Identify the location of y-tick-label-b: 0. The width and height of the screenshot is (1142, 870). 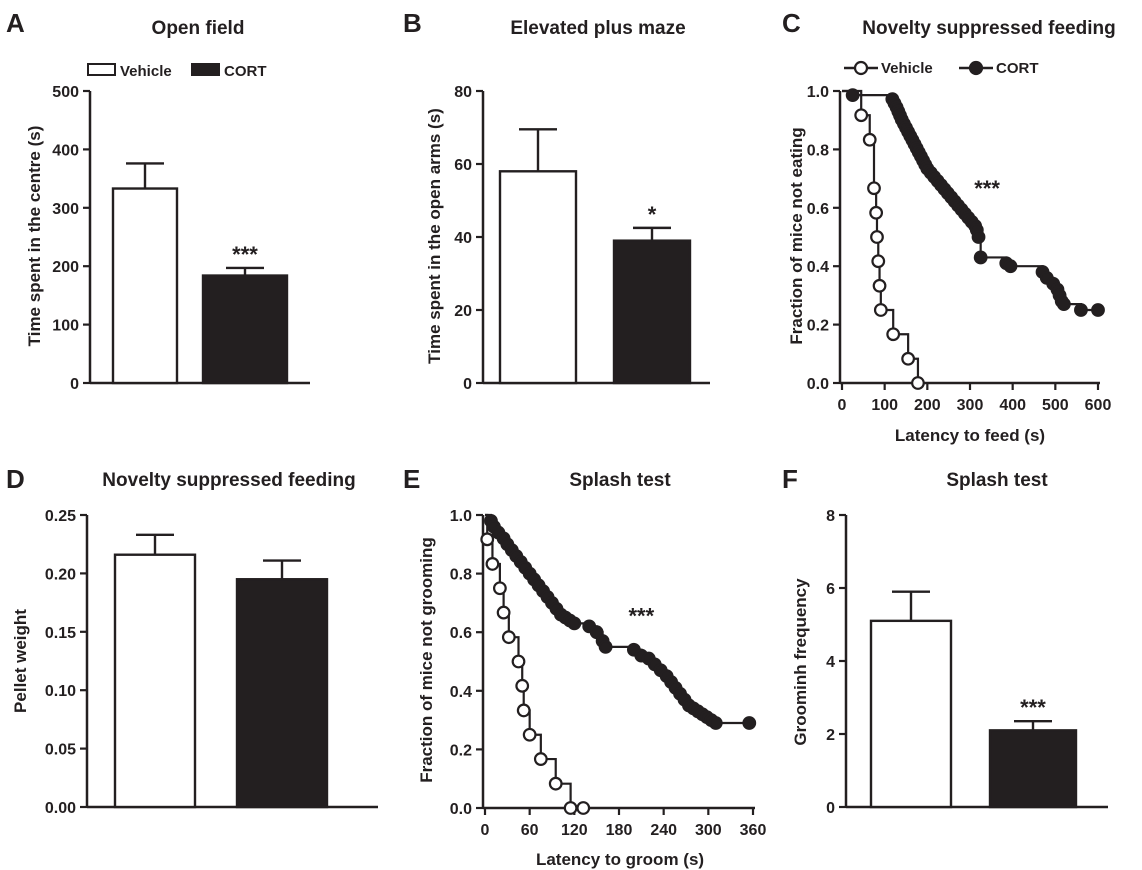
(467, 384).